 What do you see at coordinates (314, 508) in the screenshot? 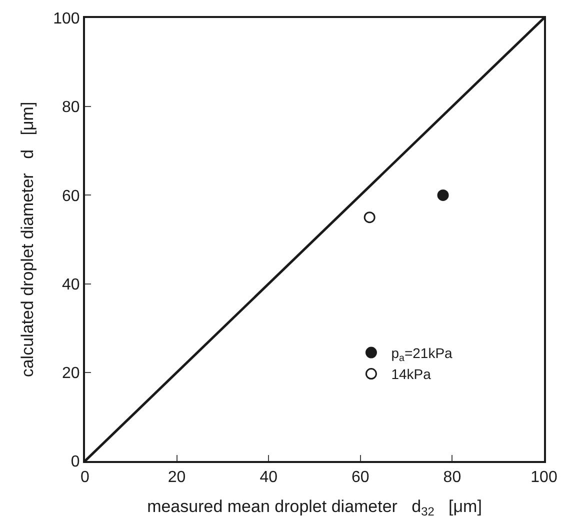
I see `x-axis-title: measured mean droplet diameter d$_{32}$ [μm]` at bounding box center [314, 508].